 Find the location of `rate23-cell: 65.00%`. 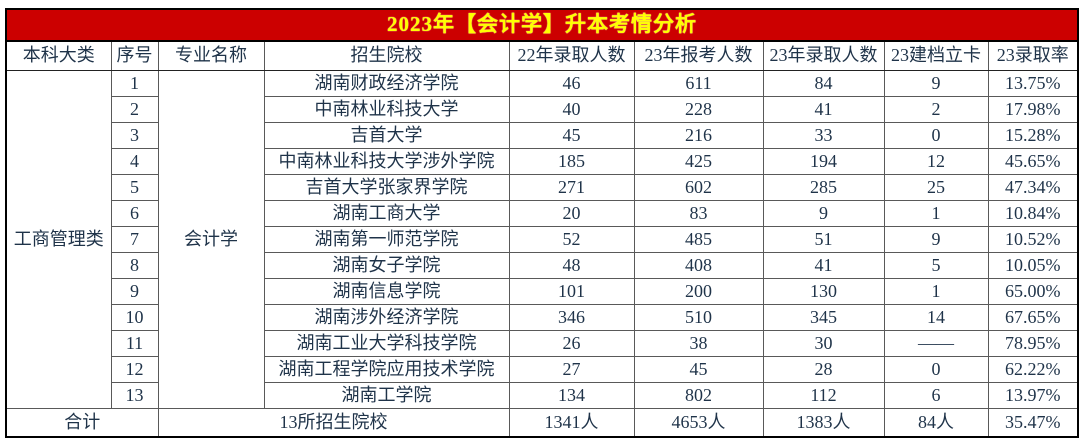

rate23-cell: 65.00% is located at coordinates (1033, 291).